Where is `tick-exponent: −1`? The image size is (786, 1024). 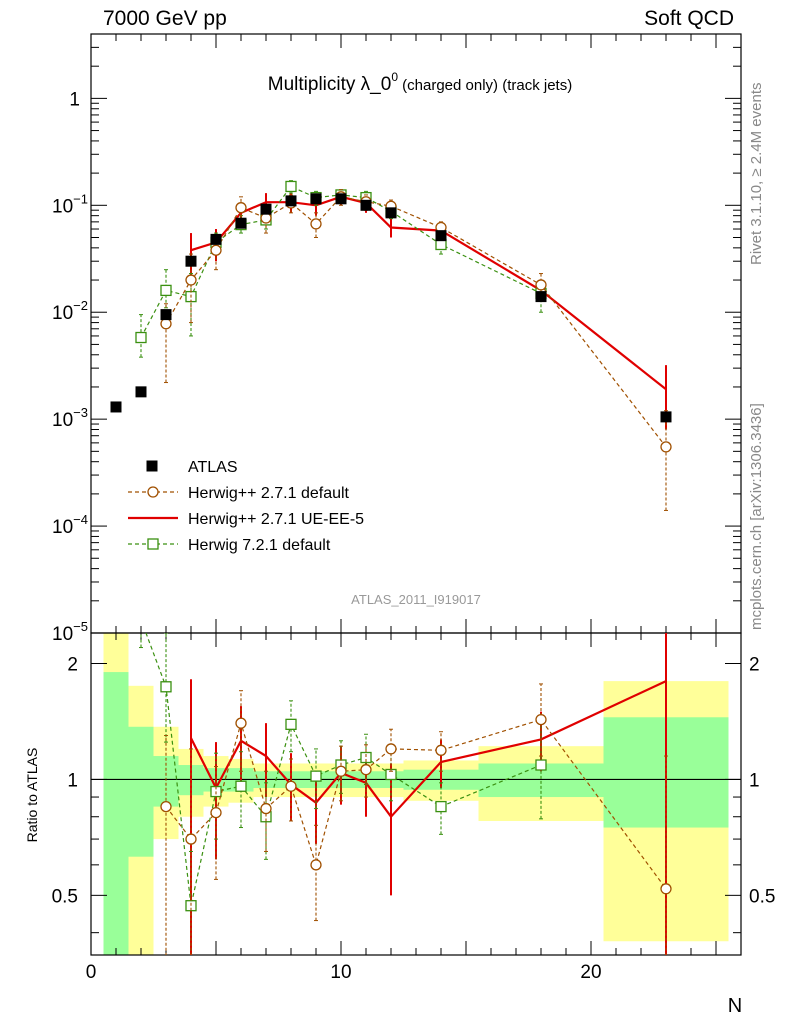
tick-exponent: −1 is located at coordinates (80, 198).